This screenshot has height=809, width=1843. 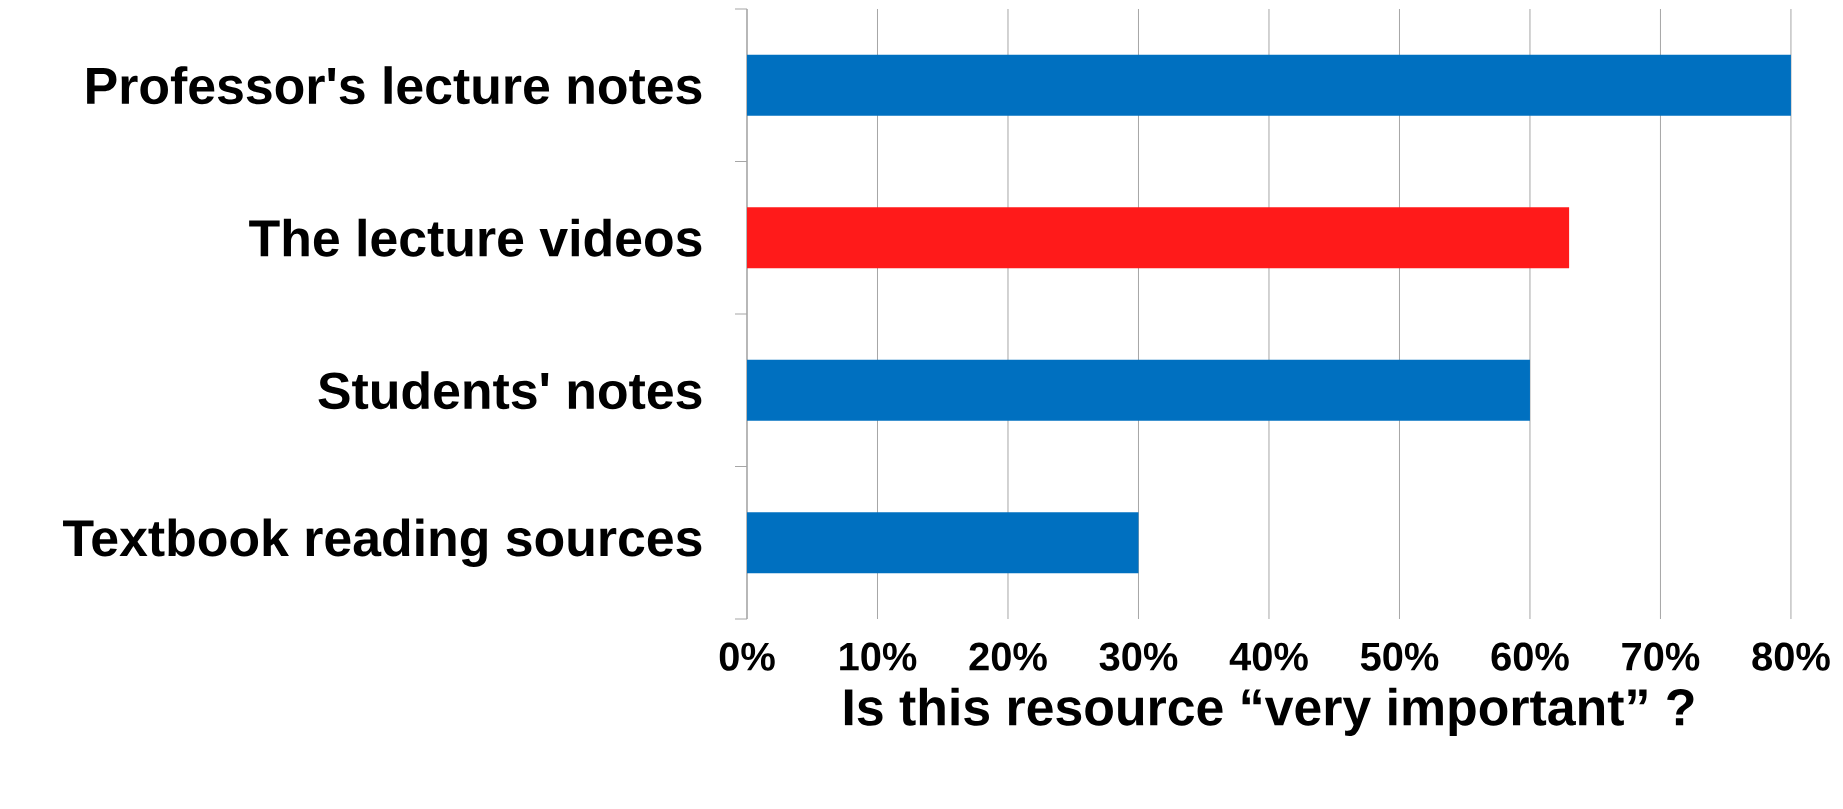 What do you see at coordinates (747, 656) in the screenshot?
I see `x-tick-label: 0%` at bounding box center [747, 656].